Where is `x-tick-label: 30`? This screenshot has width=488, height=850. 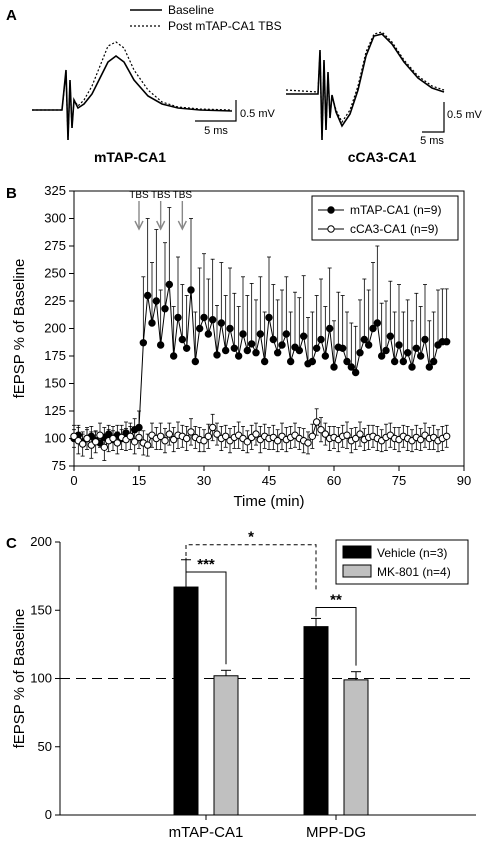 x-tick-label: 30 is located at coordinates (204, 480).